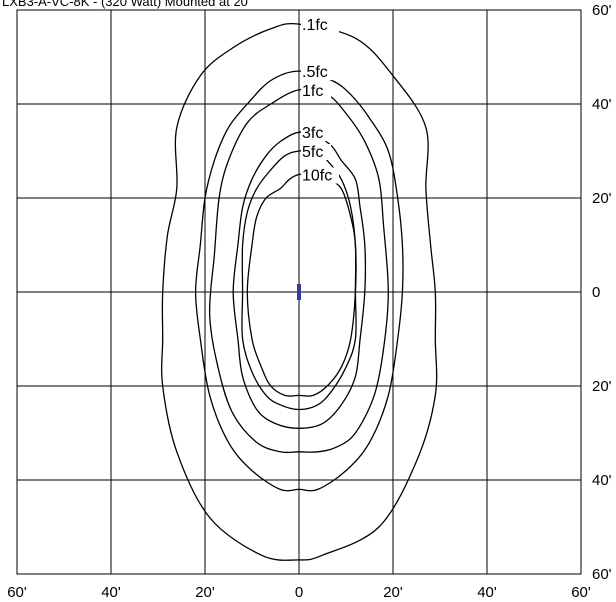 The height and width of the screenshot is (602, 616). Describe the element at coordinates (596, 292) in the screenshot. I see `y-tick-label: 0` at that location.